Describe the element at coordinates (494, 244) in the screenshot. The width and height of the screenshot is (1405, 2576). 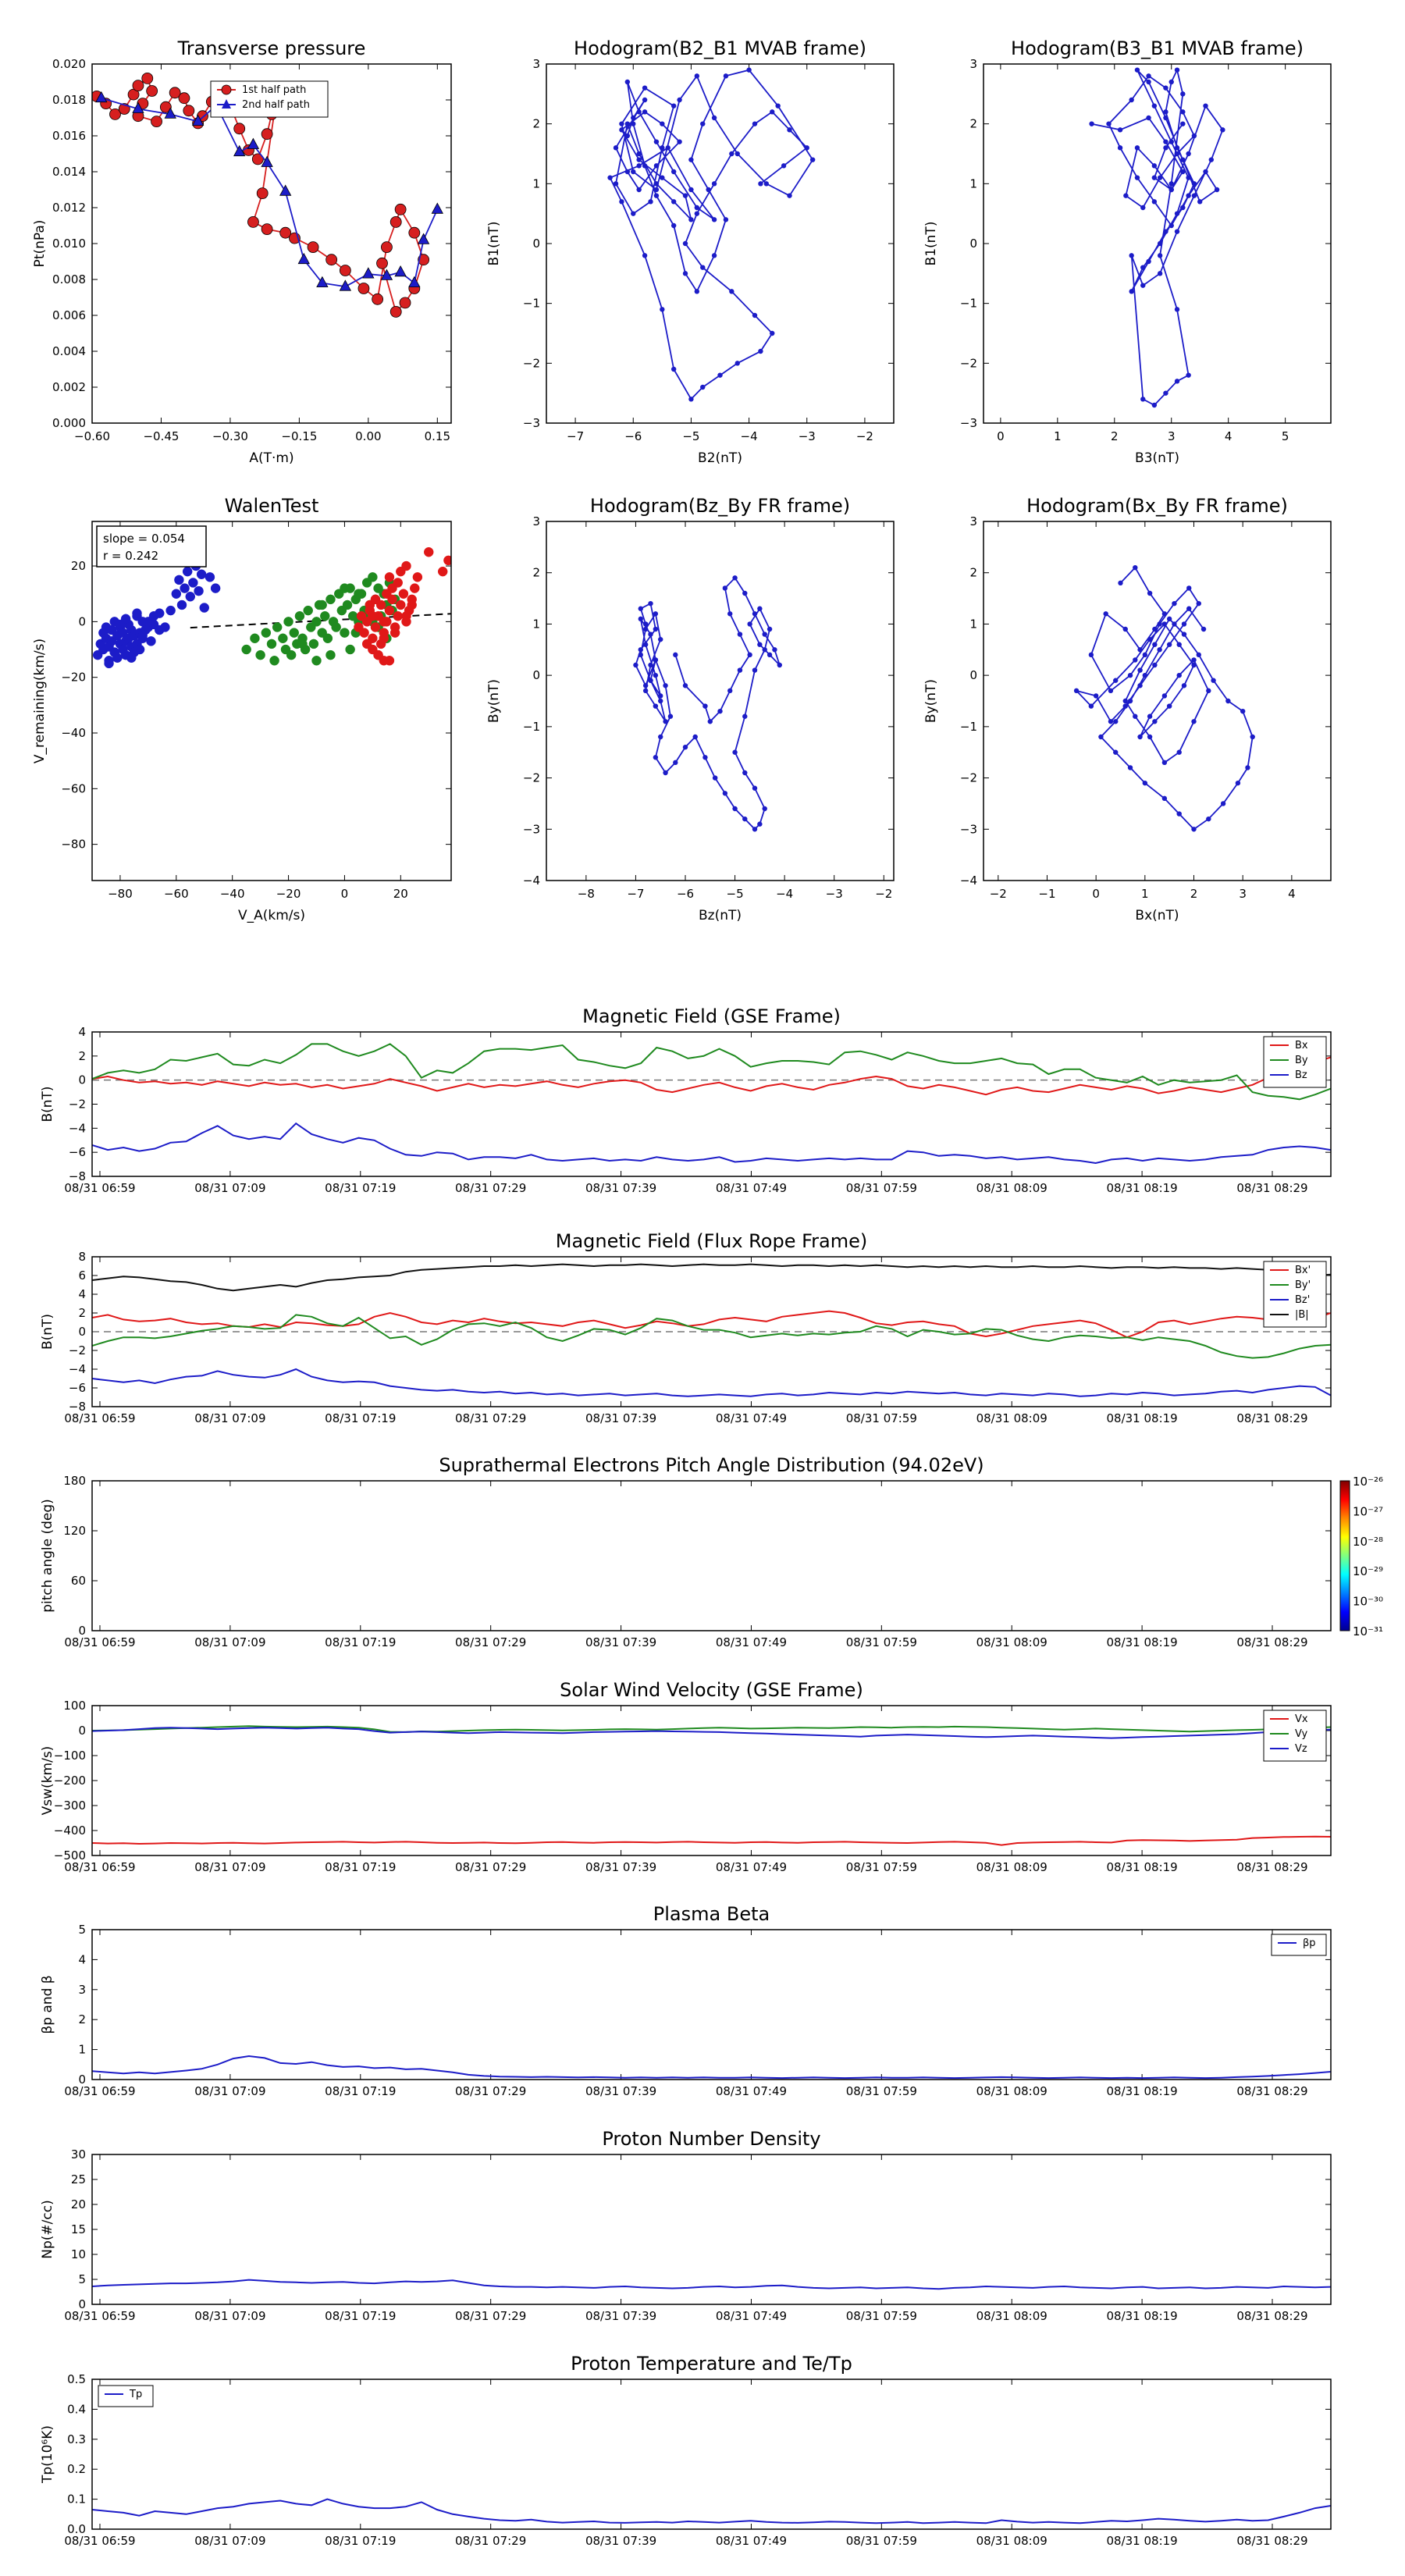
I see `y-axis-label: B1(nT)` at that location.